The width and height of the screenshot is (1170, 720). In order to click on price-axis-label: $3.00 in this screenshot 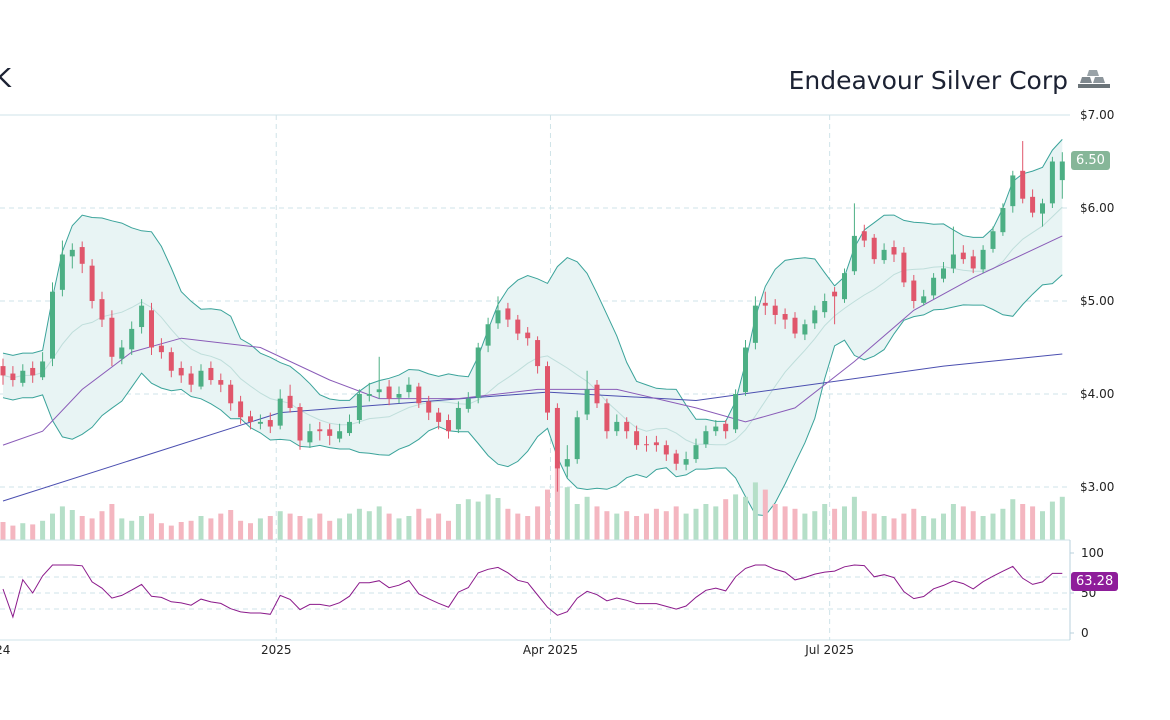, I will do `click(1097, 487)`.